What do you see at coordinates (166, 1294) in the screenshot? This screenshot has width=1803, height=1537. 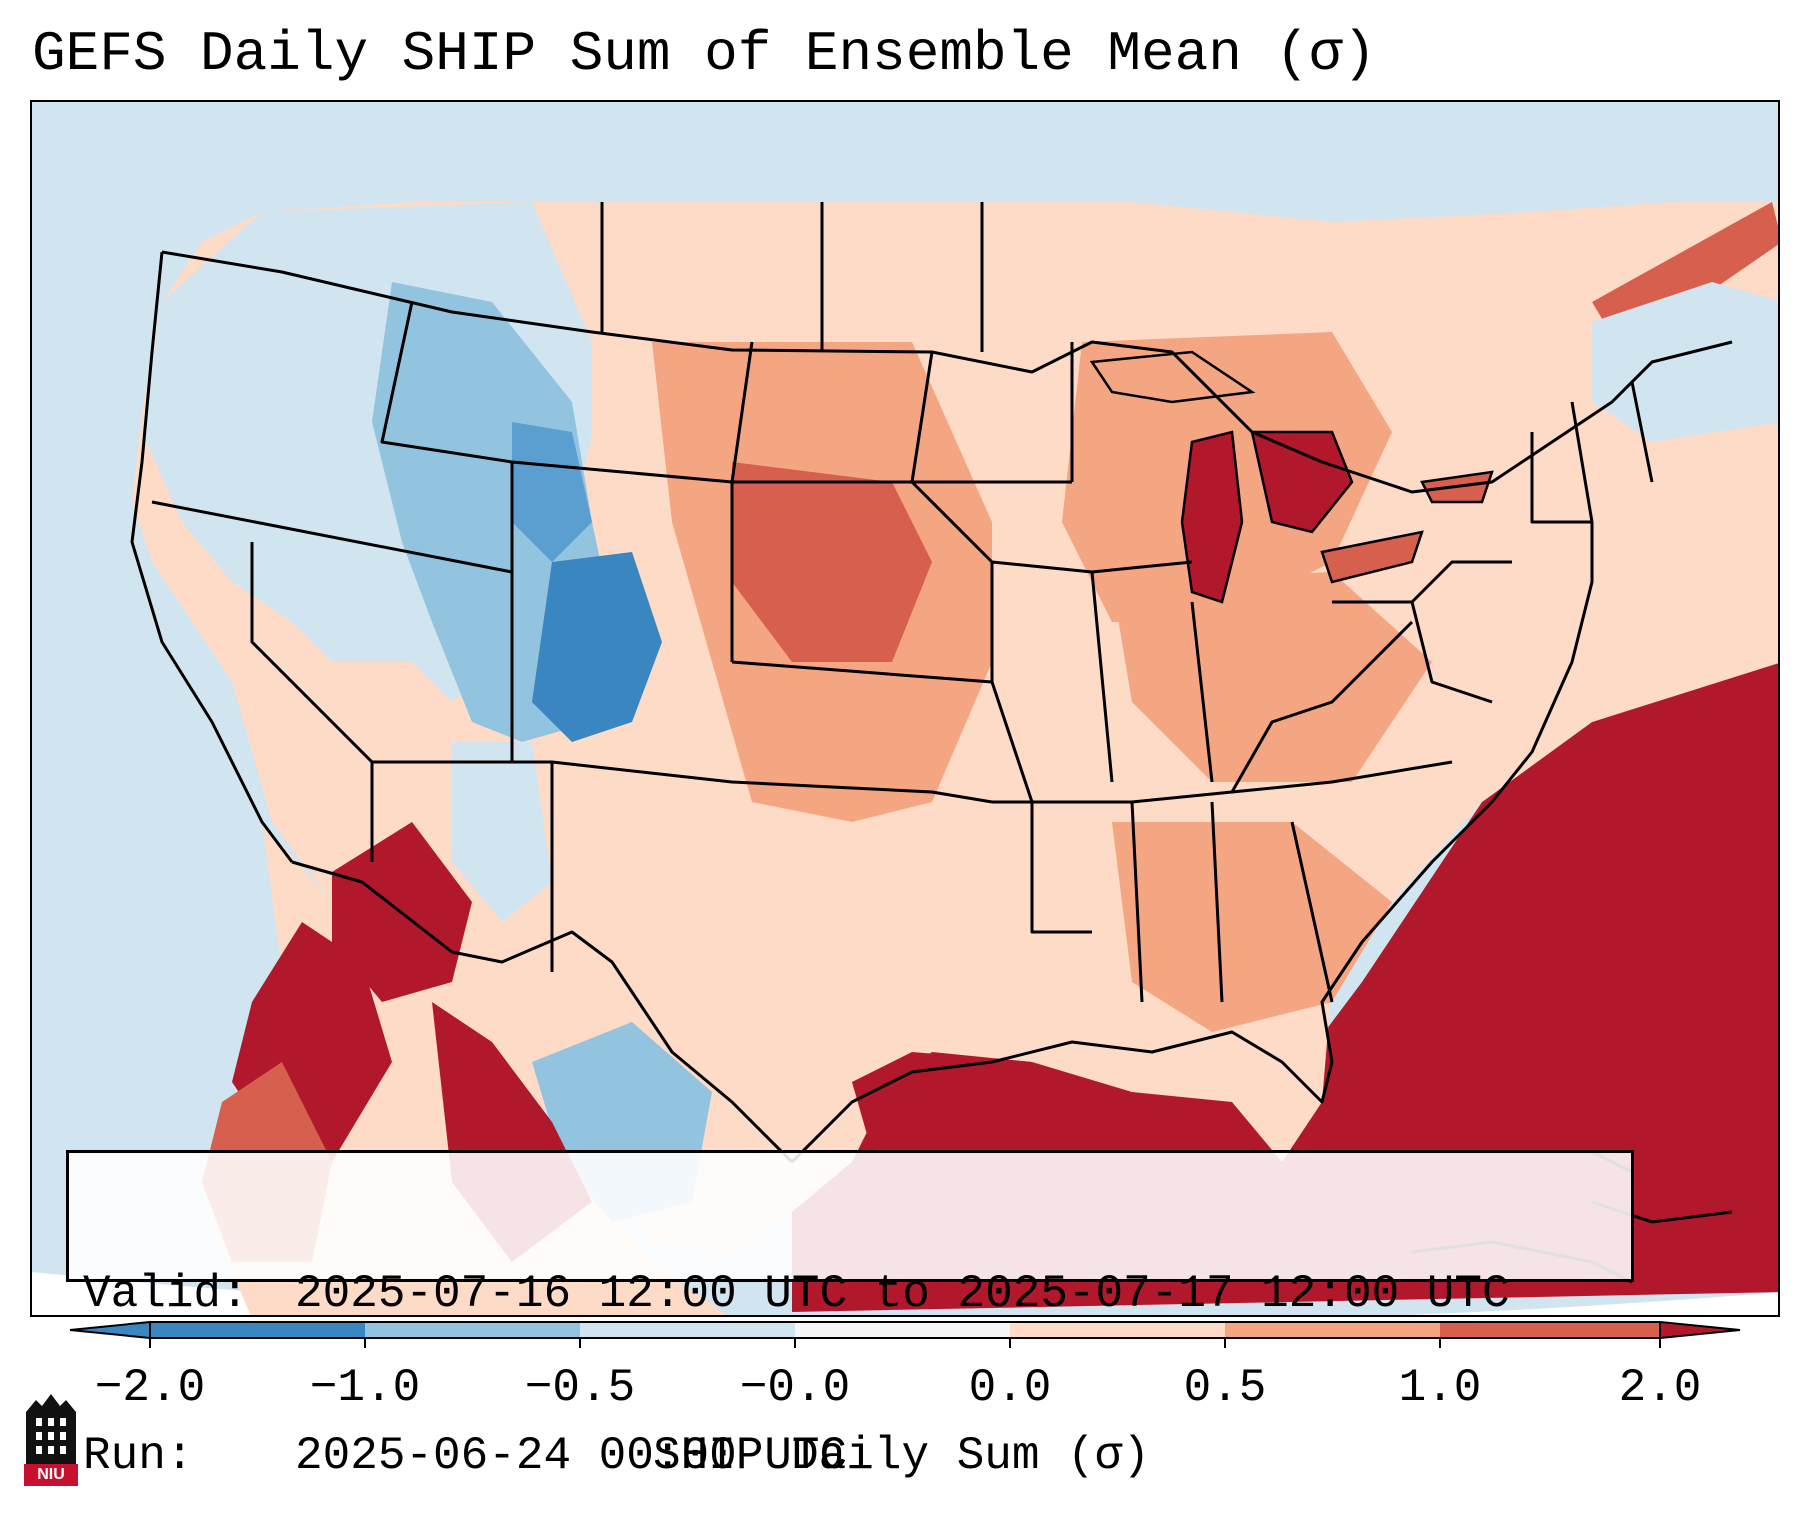 I see `valid-label: Valid:` at bounding box center [166, 1294].